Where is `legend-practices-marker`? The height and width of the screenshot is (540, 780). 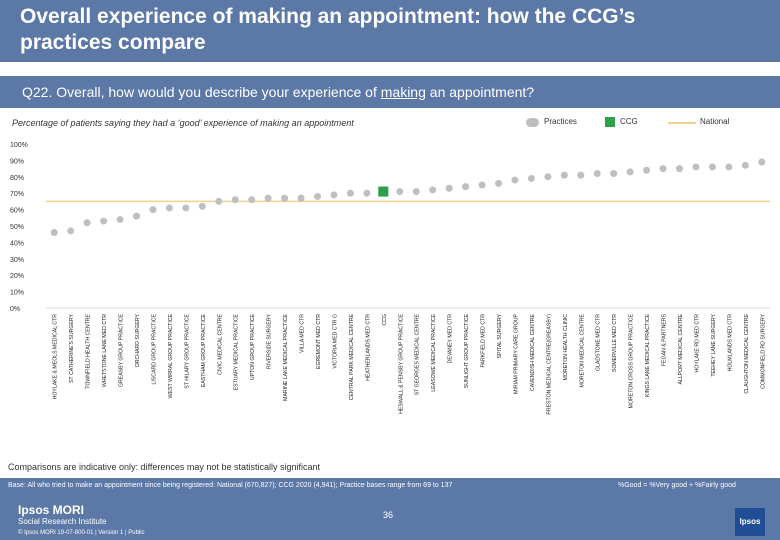
legend-practices-marker is located at coordinates (532, 122).